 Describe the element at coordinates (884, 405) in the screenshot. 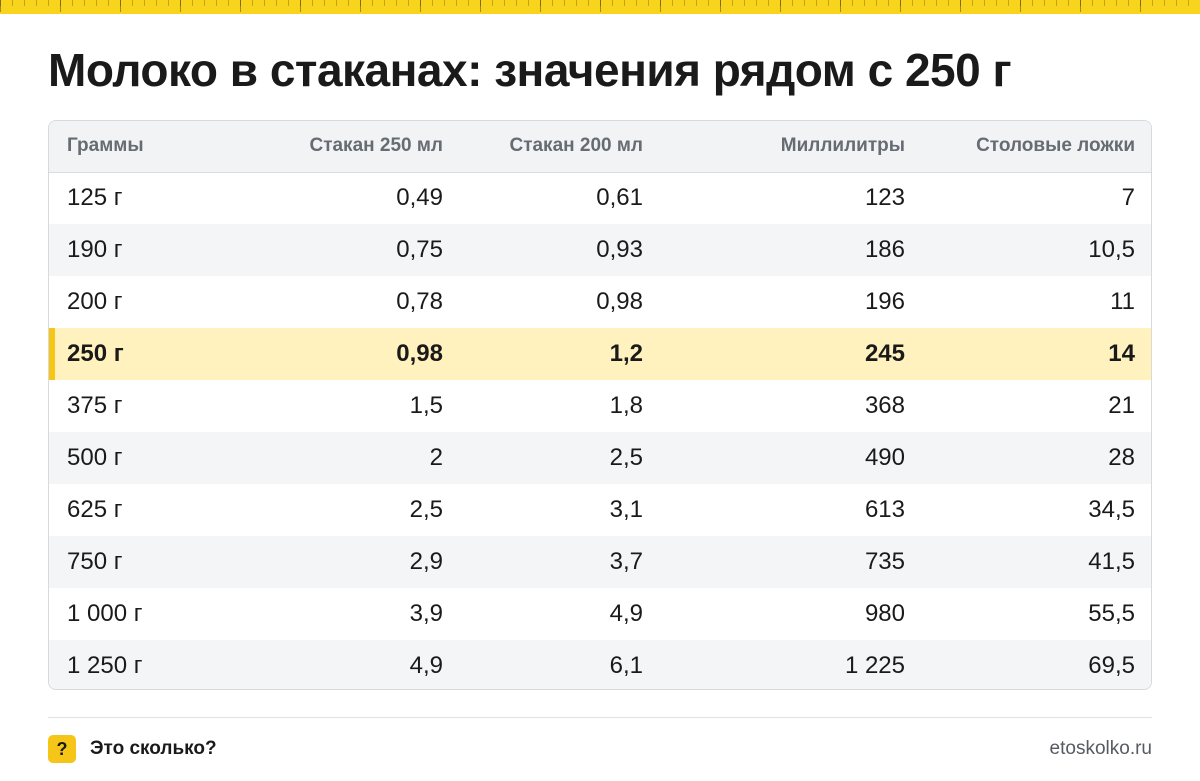

I see `cell-milliliters: 368` at that location.